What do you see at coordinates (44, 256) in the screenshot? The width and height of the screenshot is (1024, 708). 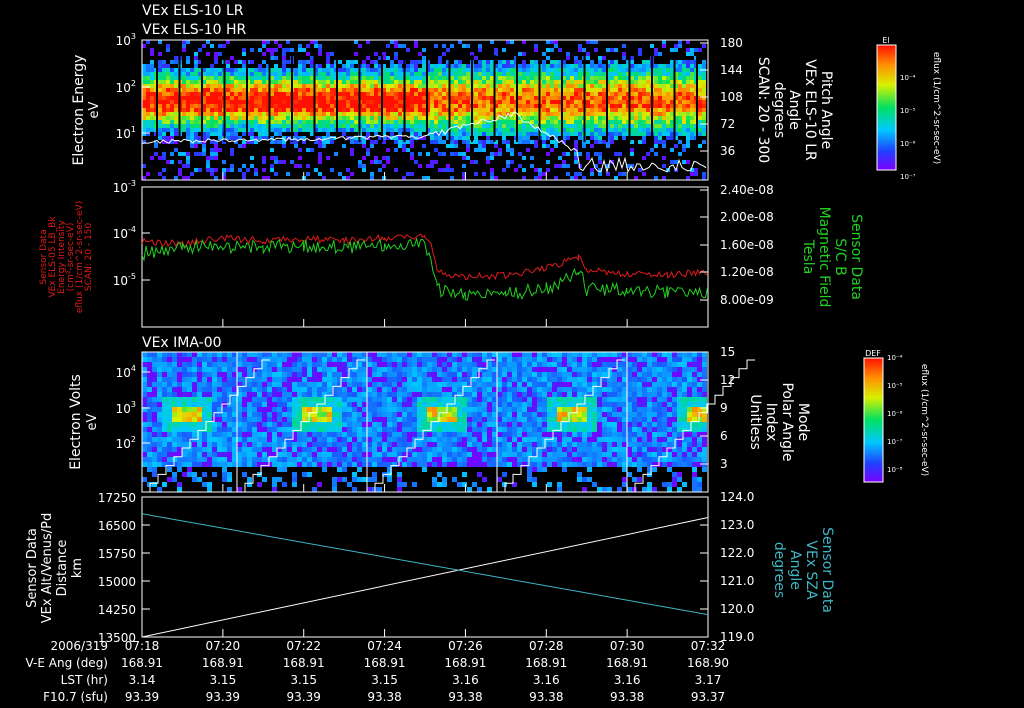 I see `eflux-label-line: Sensor Data` at bounding box center [44, 256].